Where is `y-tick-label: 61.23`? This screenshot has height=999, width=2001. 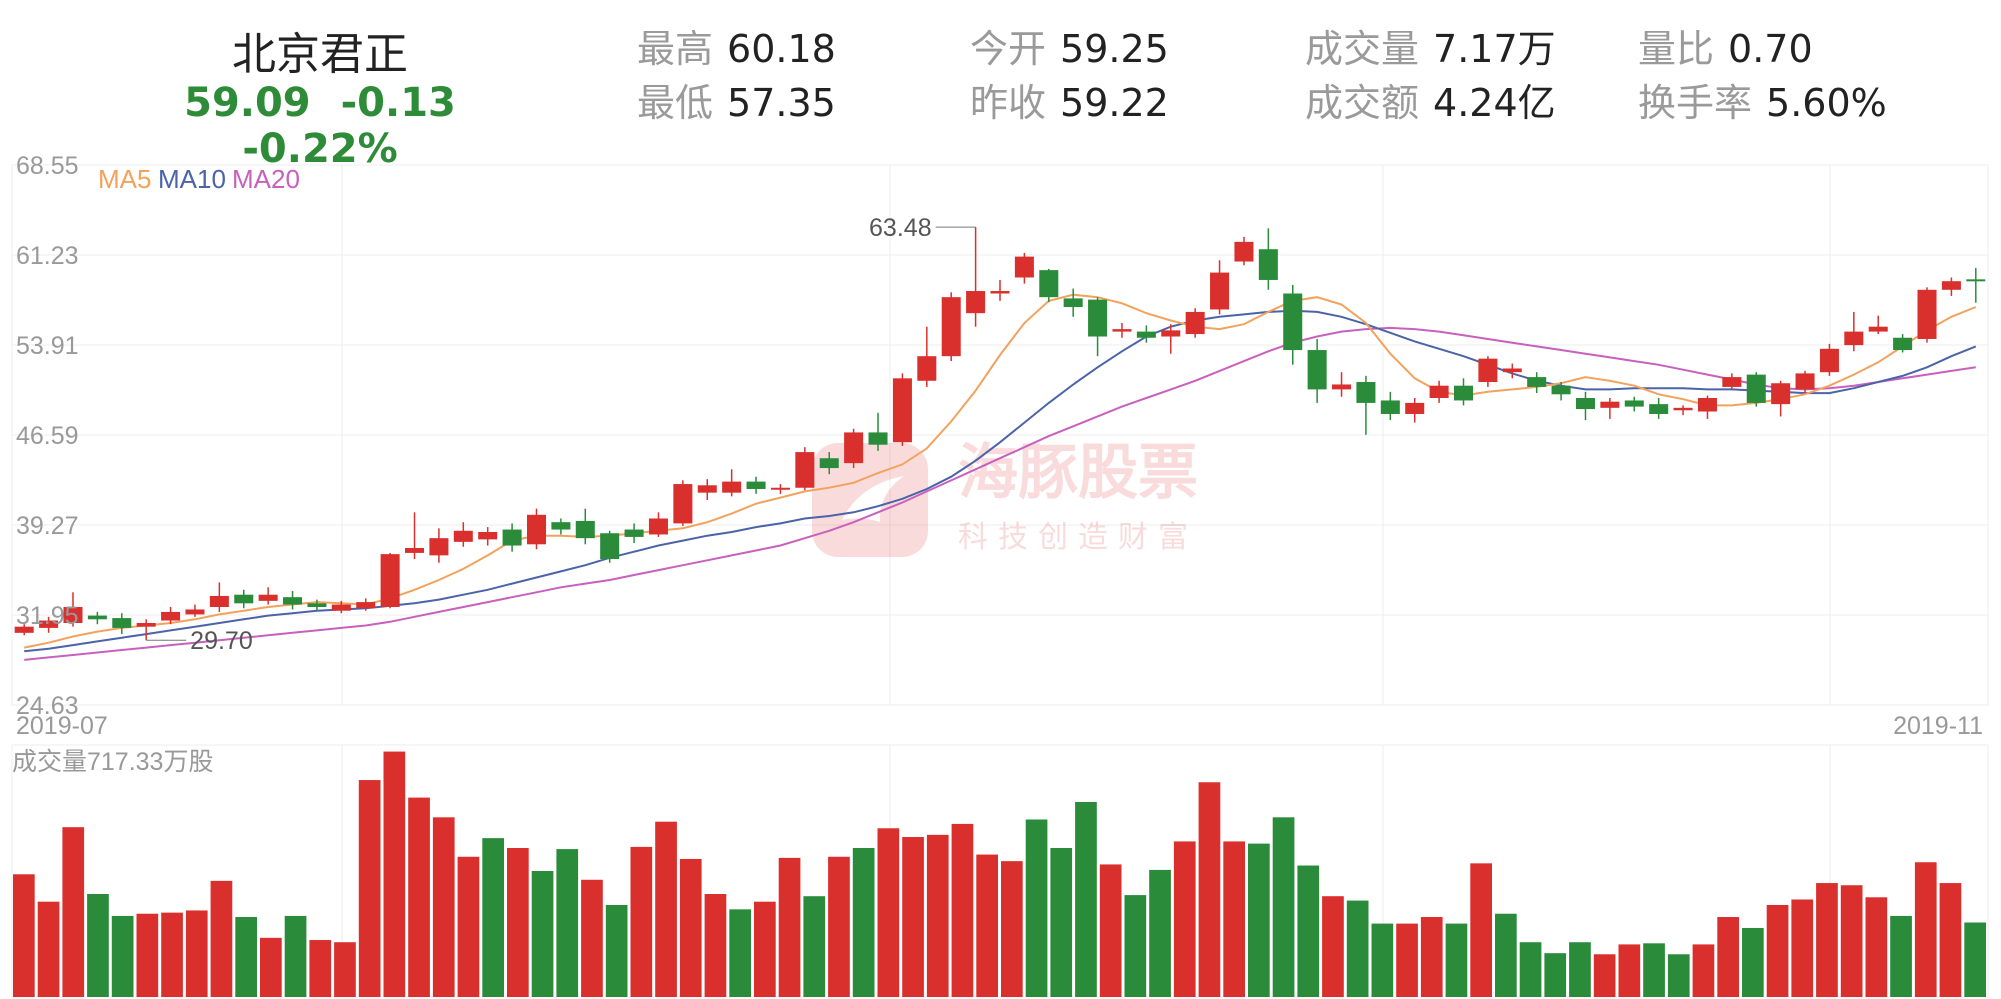
y-tick-label: 61.23 is located at coordinates (47, 256).